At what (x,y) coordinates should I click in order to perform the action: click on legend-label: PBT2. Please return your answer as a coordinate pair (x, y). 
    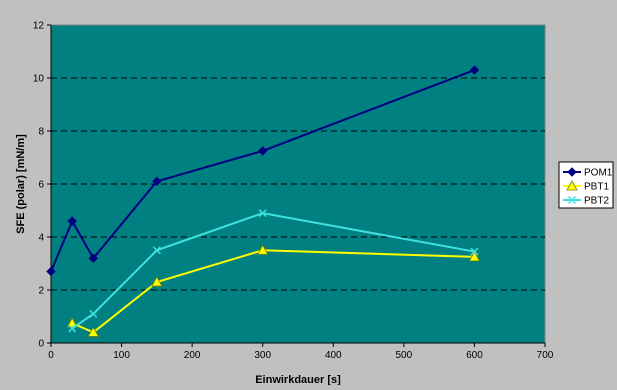
    Looking at the image, I should click on (596, 201).